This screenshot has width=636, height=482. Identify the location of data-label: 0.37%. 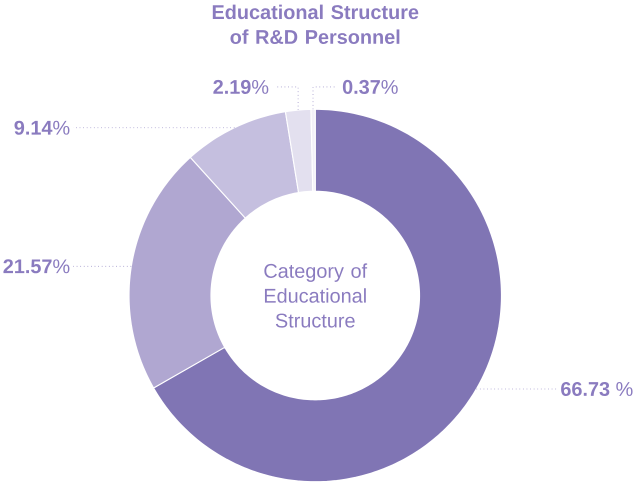
(370, 87).